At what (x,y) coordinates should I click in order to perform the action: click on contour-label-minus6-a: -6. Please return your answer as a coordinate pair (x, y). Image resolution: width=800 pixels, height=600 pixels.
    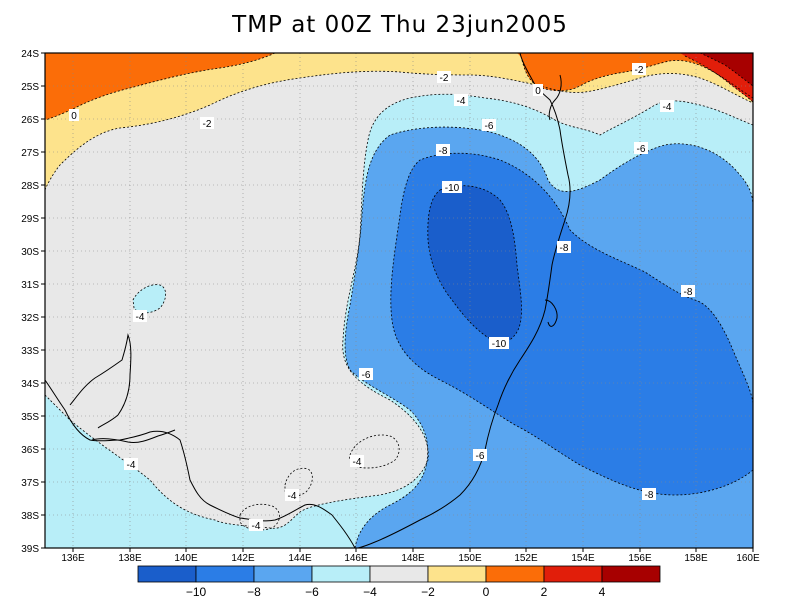
    Looking at the image, I should click on (489, 126).